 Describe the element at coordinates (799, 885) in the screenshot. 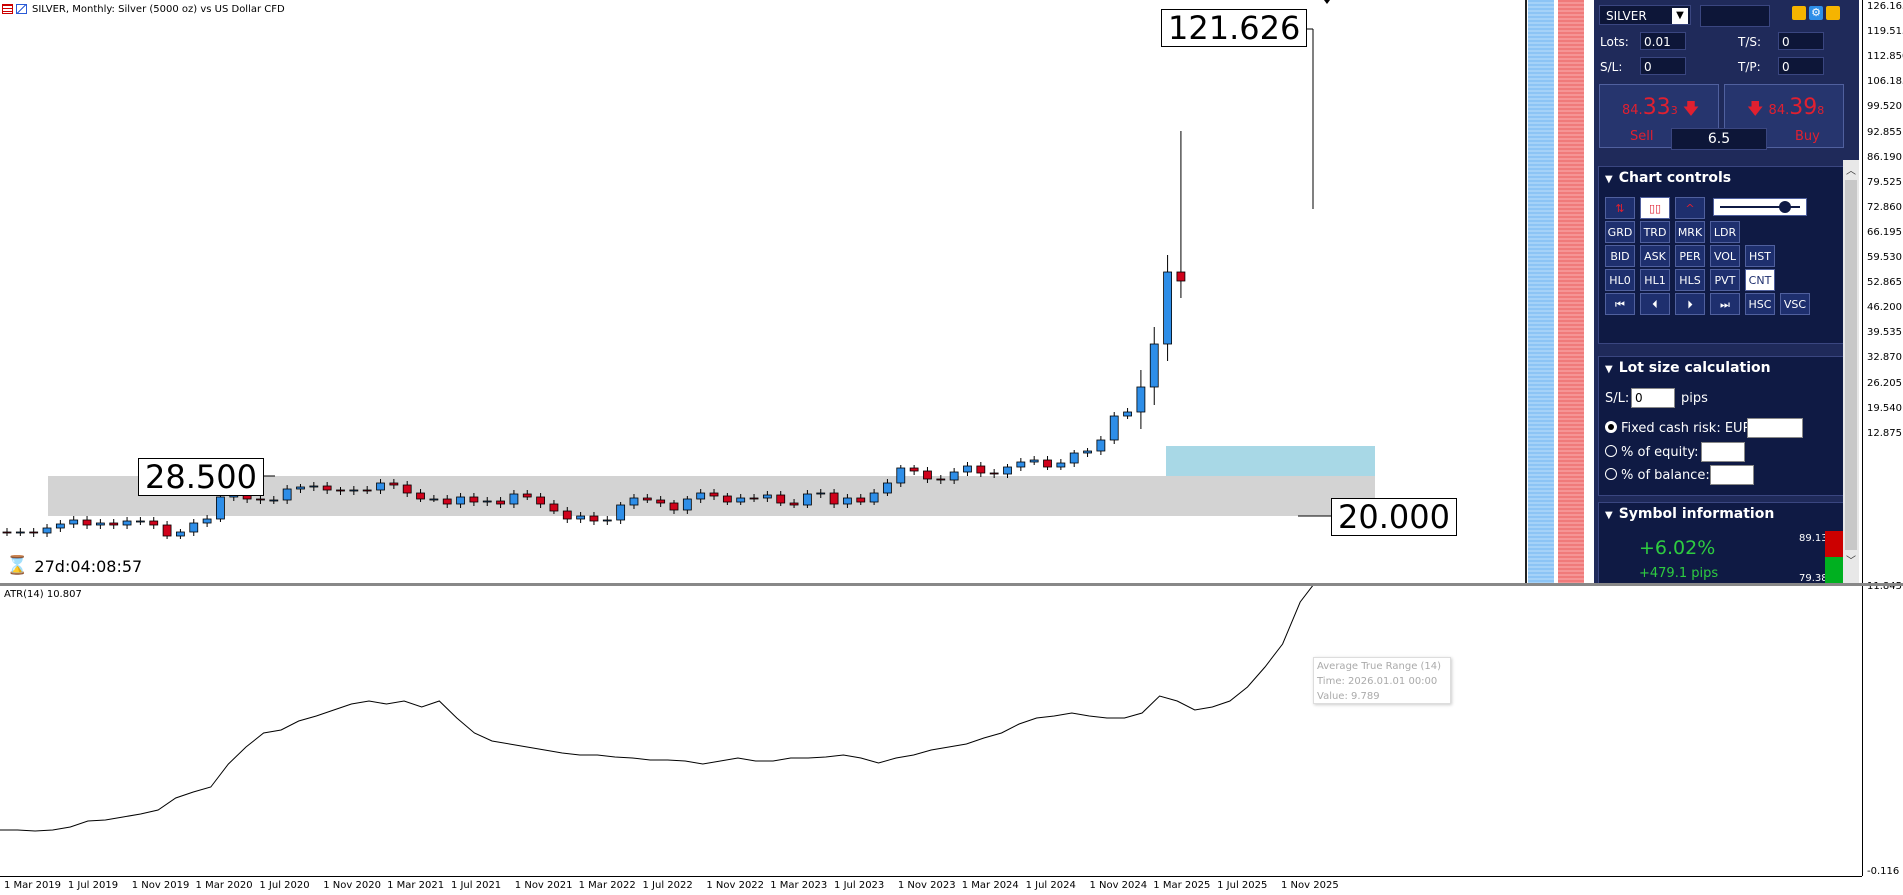

I see `time-axis-tick: 1 Mar 2023` at that location.